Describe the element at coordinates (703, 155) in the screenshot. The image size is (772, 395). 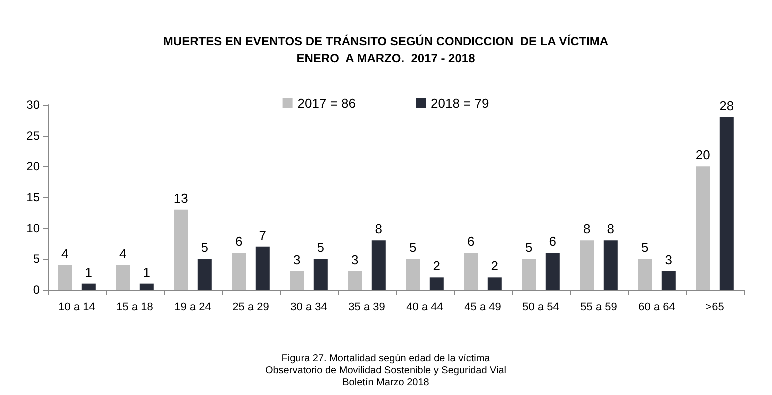
I see `data-label: 20` at that location.